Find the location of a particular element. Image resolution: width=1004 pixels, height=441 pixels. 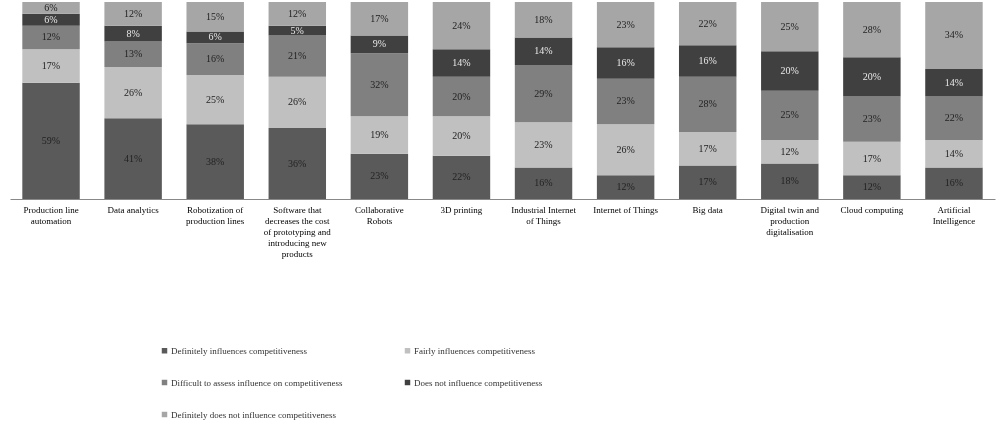

x-tick-label: Big data is located at coordinates (707, 209).